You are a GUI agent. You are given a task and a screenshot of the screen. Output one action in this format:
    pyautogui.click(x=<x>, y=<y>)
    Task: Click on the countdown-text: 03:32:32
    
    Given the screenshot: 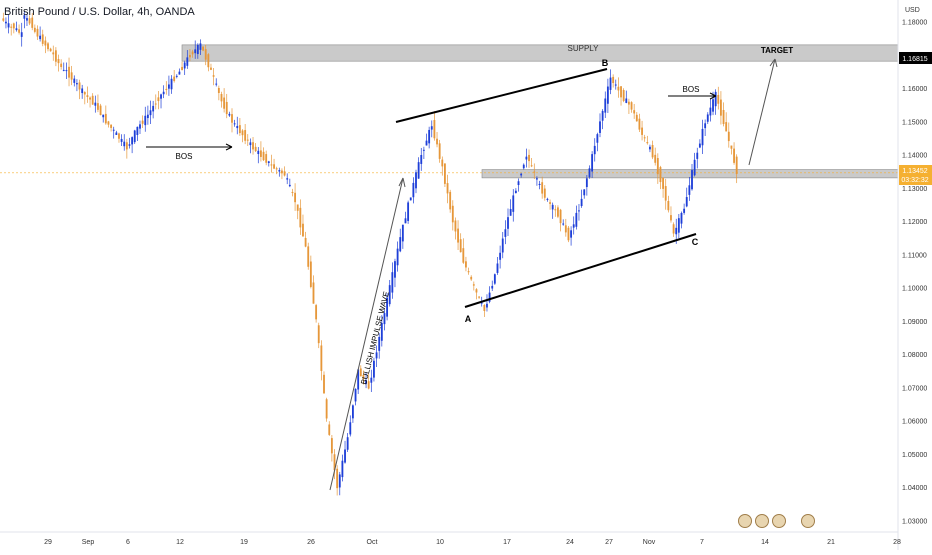 What is the action you would take?
    pyautogui.click(x=914, y=180)
    